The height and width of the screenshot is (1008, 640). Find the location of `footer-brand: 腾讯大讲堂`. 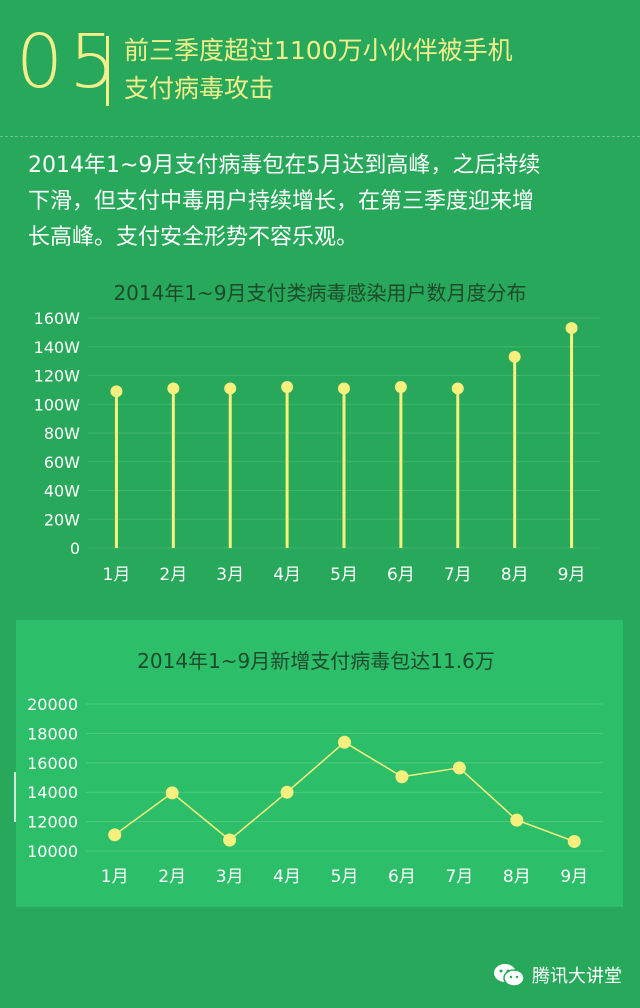

footer-brand: 腾讯大讲堂 is located at coordinates (557, 975).